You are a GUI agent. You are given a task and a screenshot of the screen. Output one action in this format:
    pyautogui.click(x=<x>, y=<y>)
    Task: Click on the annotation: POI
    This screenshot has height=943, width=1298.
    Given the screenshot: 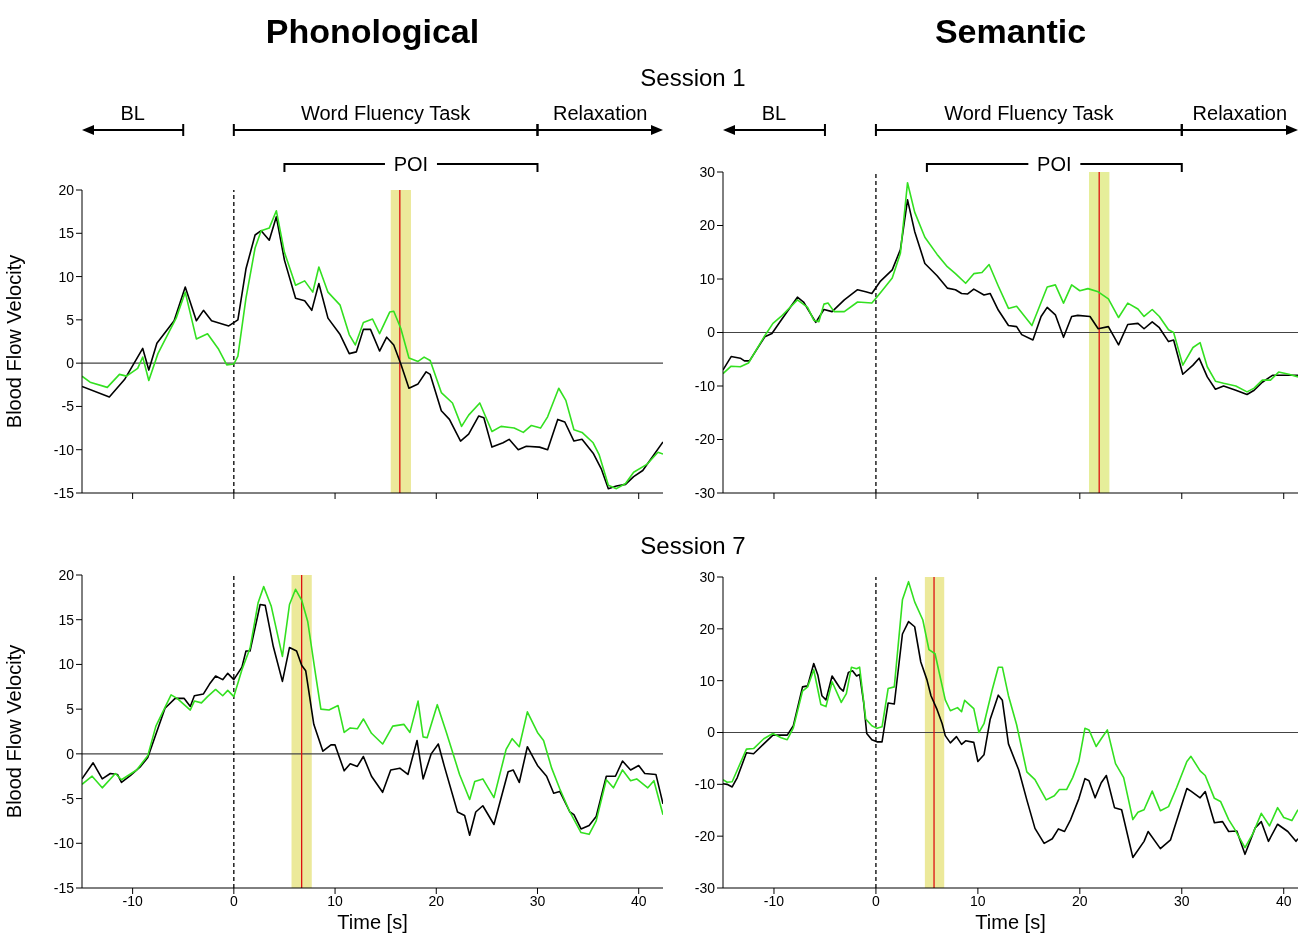 What is the action you would take?
    pyautogui.click(x=1054, y=164)
    